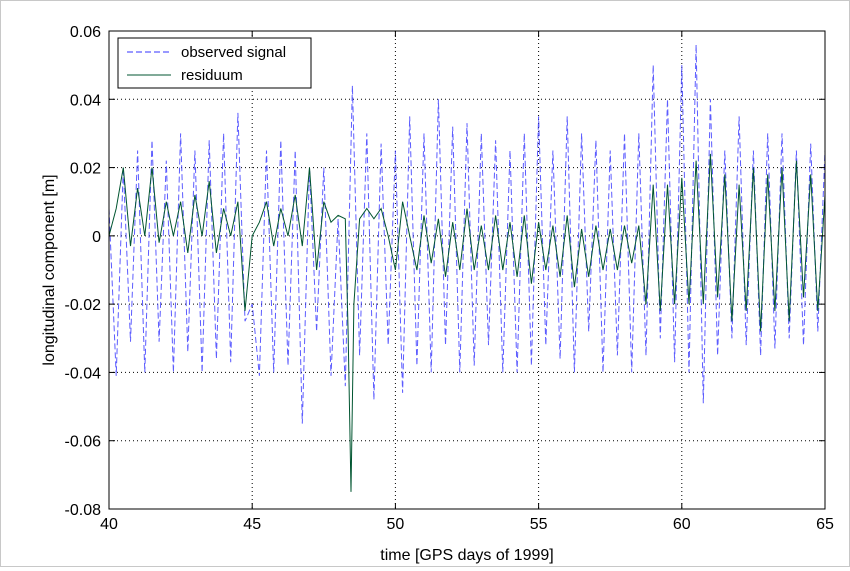 This screenshot has width=850, height=571. Describe the element at coordinates (212, 75) in the screenshot. I see `legend-label-residuum: residuum` at that location.